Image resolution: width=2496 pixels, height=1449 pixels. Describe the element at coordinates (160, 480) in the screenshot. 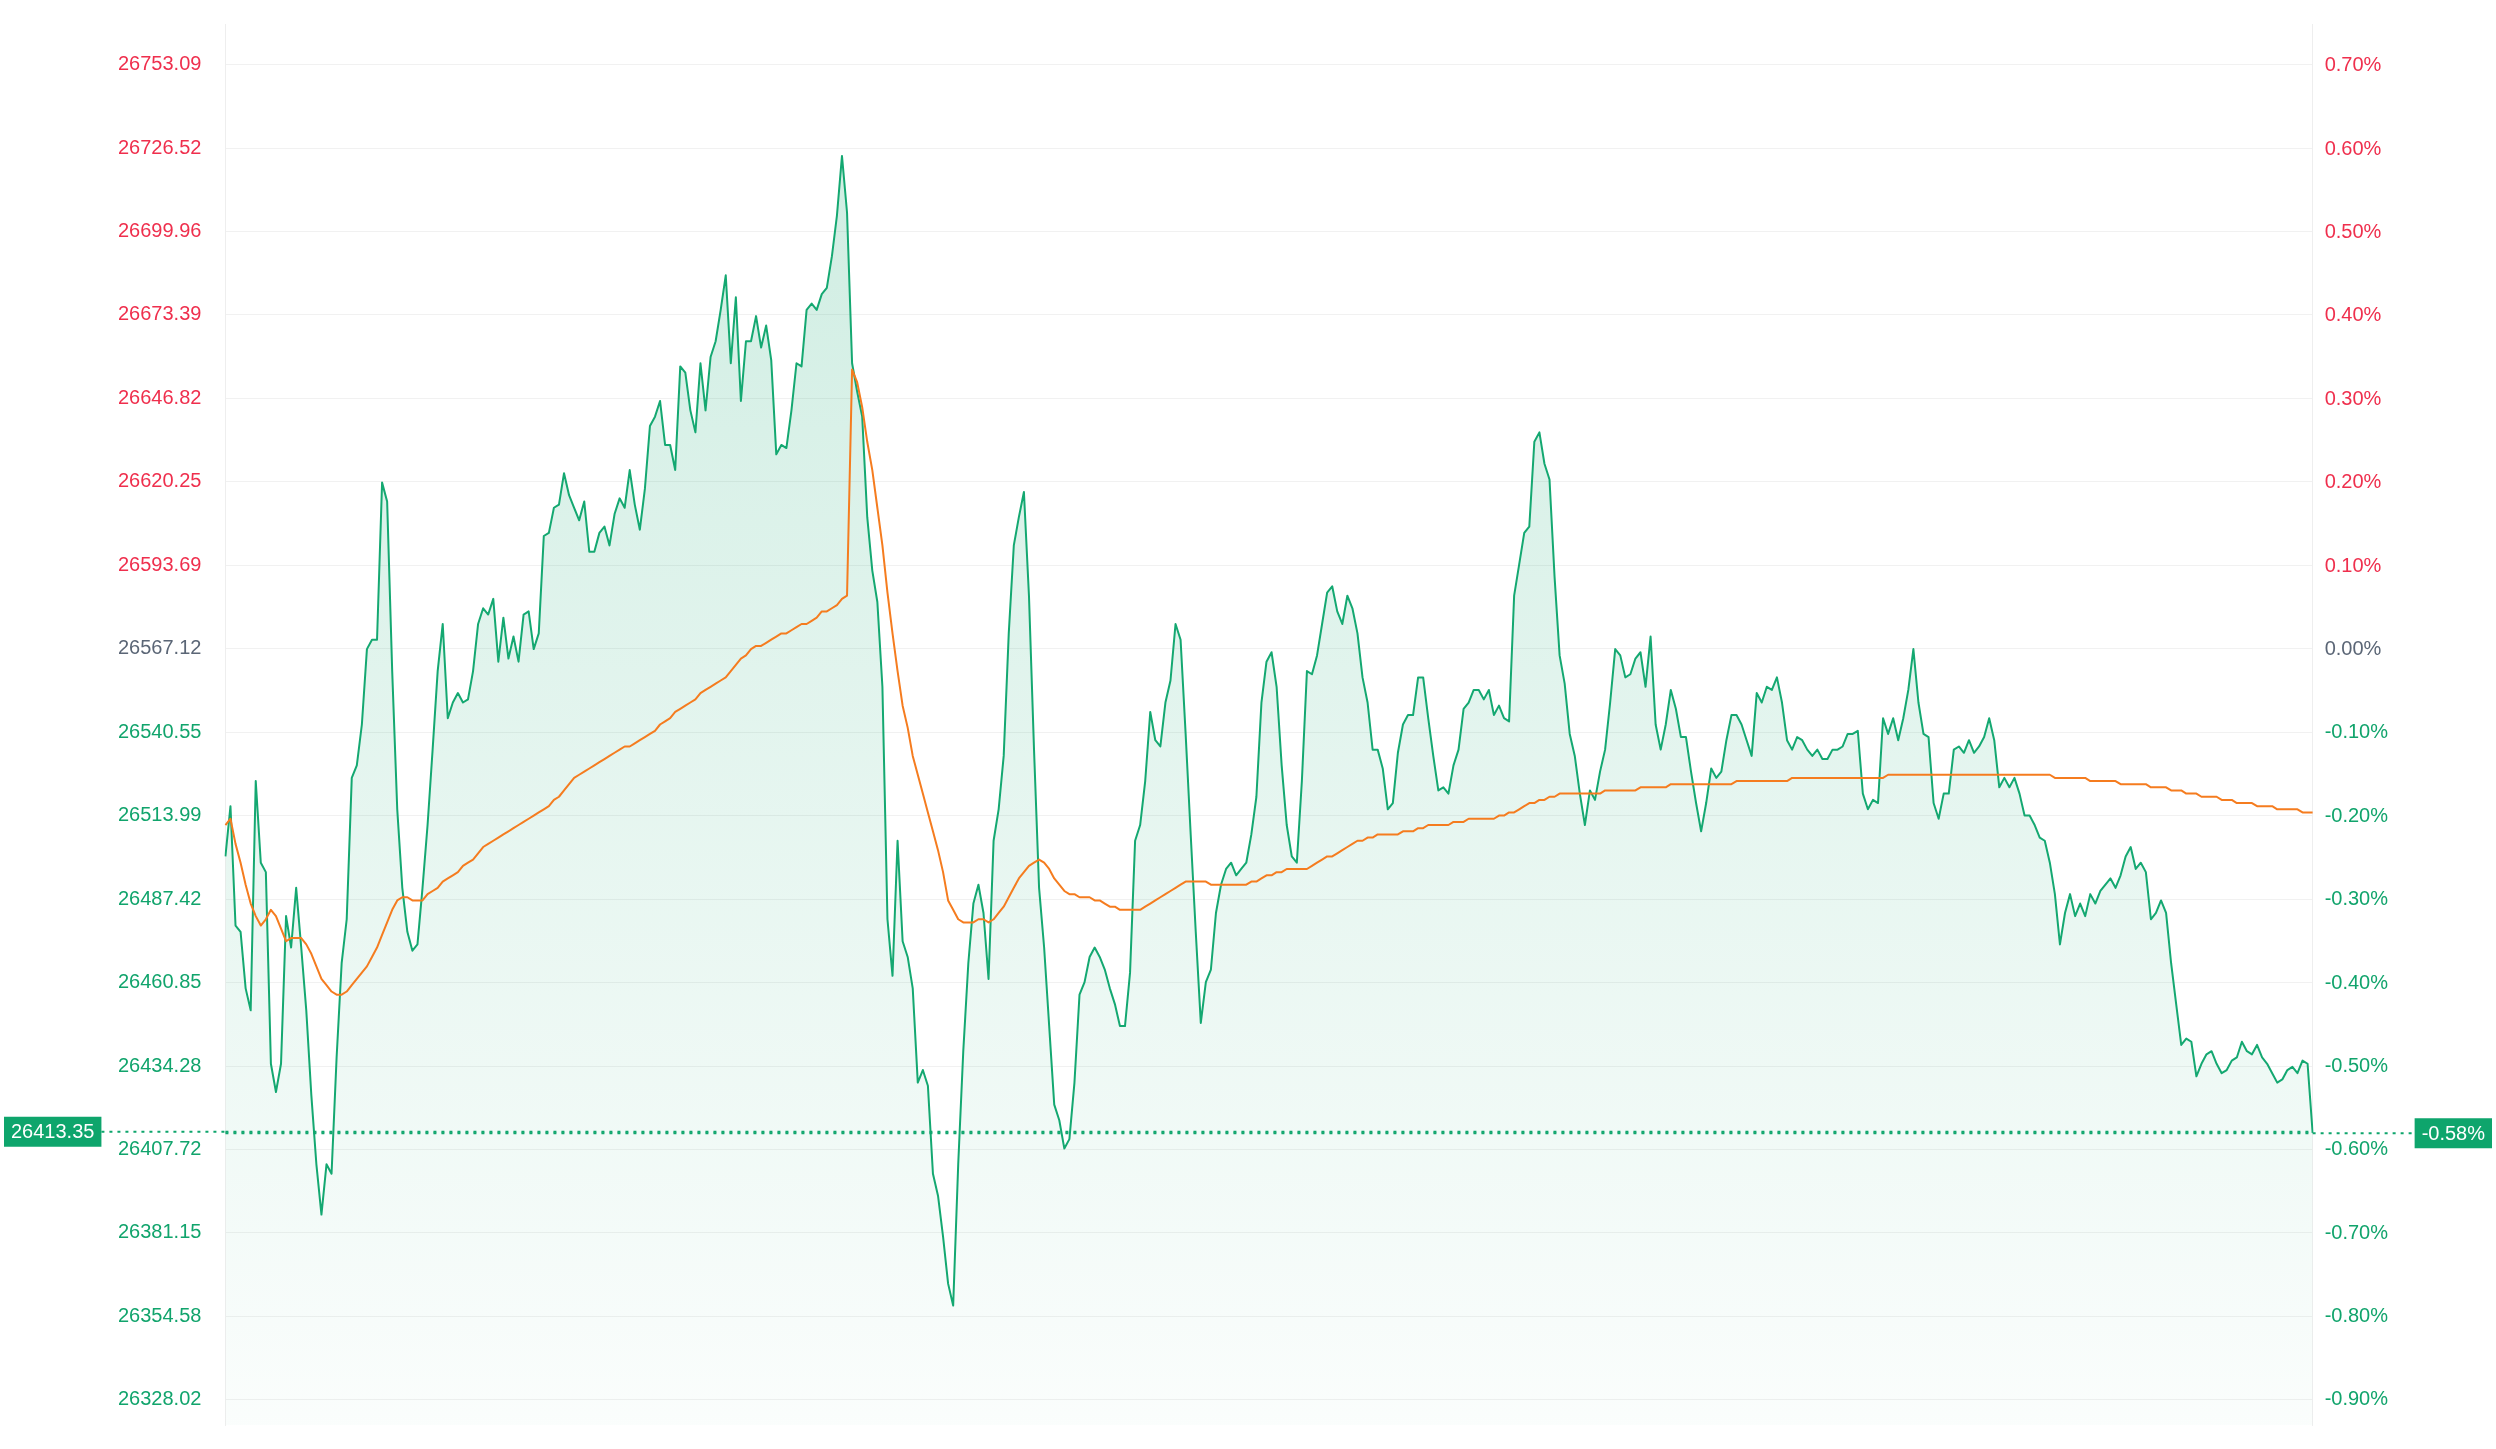

I see `y-tick-label: 26620.25` at that location.